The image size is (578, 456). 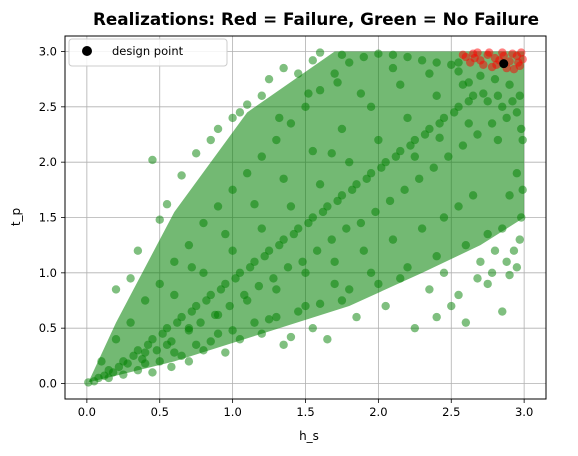 I want to click on x-tick-label: 2.0, so click(x=378, y=412).